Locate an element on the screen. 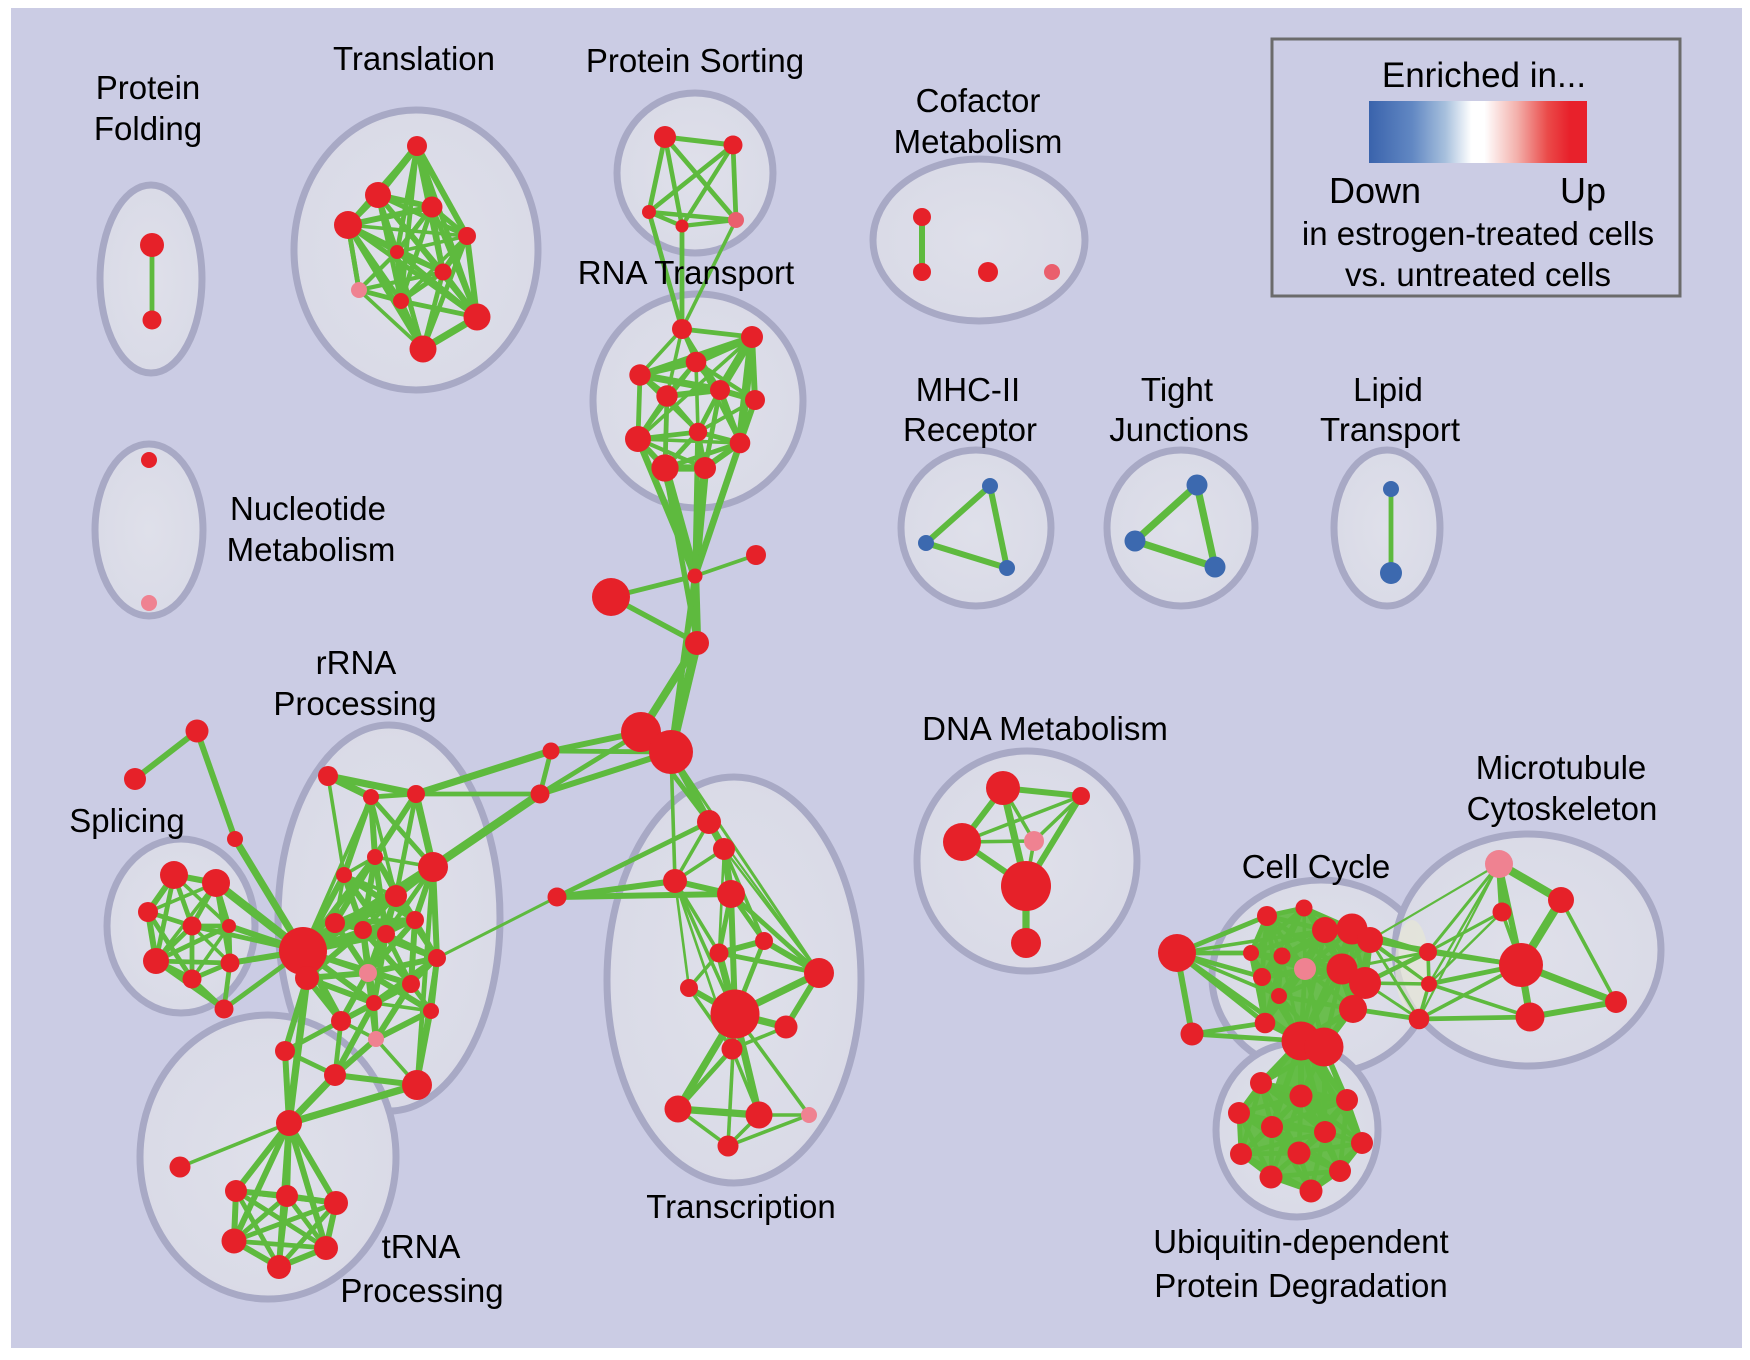 Image resolution: width=1750 pixels, height=1360 pixels. svg-text: vs. untreated cells is located at coordinates (1478, 274).